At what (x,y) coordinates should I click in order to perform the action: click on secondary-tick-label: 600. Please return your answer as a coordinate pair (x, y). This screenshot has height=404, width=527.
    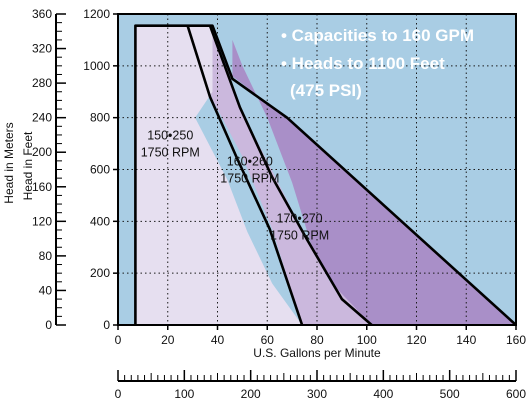
    Looking at the image, I should click on (516, 394).